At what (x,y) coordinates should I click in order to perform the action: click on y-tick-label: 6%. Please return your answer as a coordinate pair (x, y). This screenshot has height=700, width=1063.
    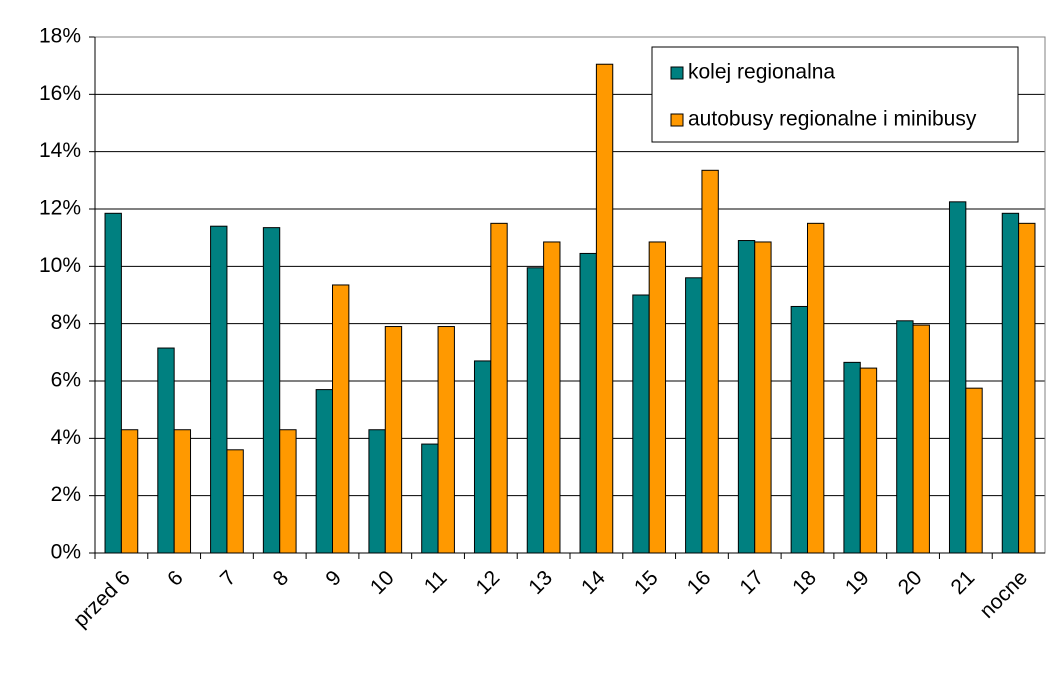
    Looking at the image, I should click on (66, 380).